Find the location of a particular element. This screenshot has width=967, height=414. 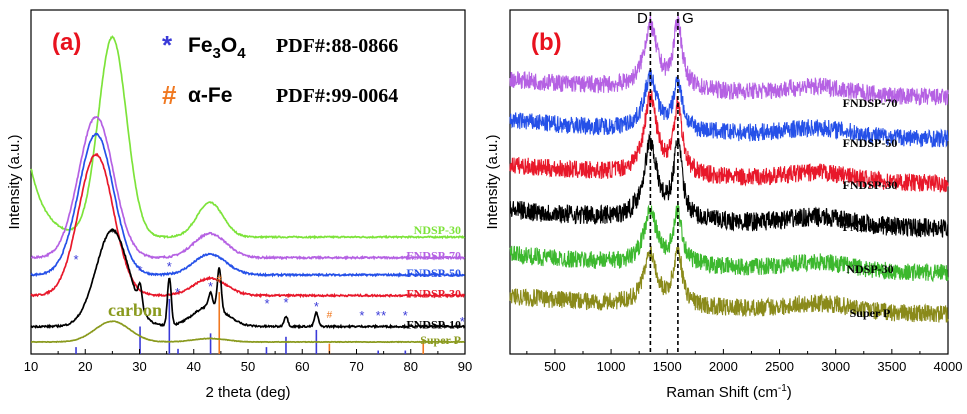

x-tick-label: 2500 is located at coordinates (779, 366).